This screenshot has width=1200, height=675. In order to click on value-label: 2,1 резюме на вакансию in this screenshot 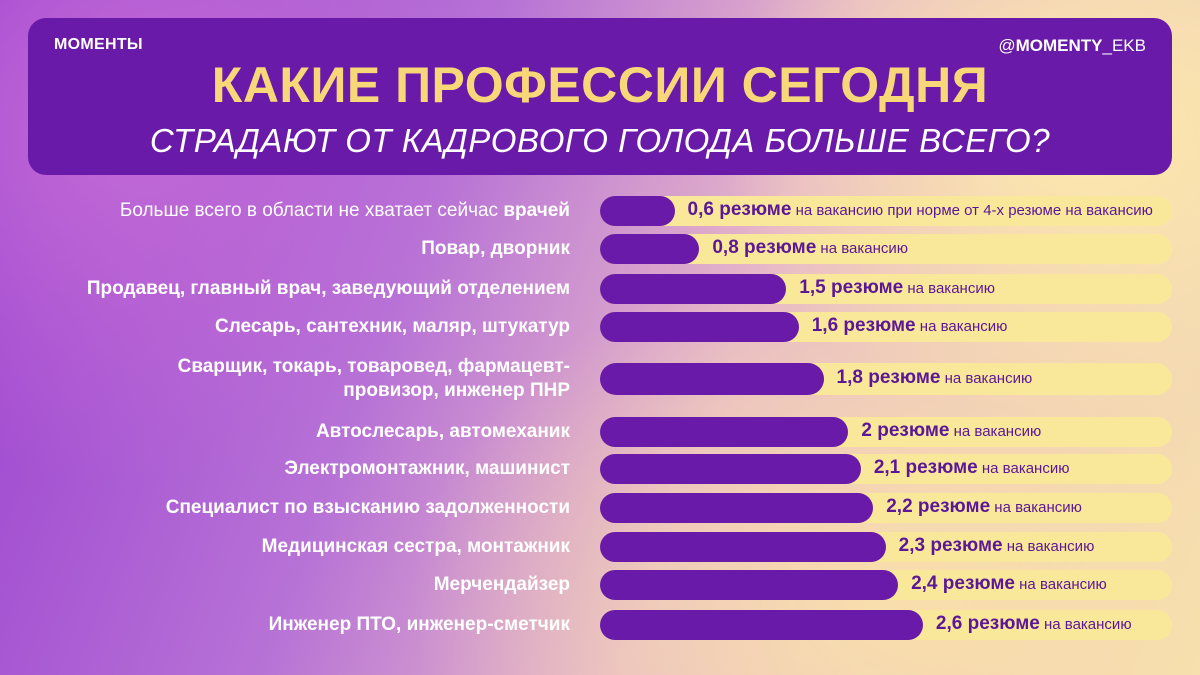, I will do `click(972, 468)`.